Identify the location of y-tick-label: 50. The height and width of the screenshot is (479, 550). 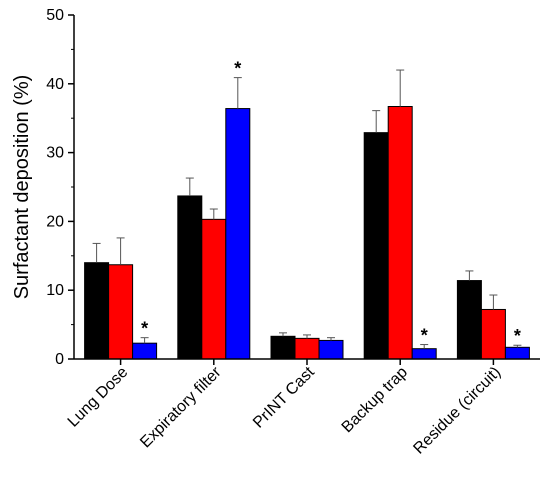
(55, 15).